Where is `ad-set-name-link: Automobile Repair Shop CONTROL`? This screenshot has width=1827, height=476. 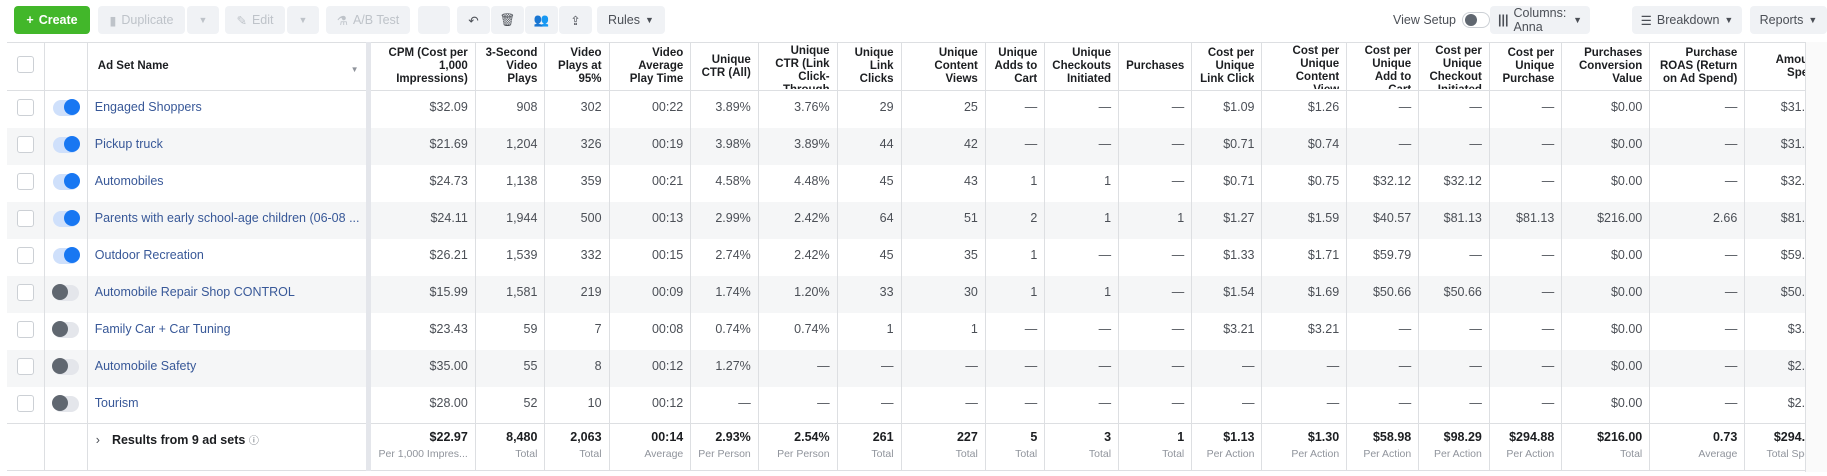
ad-set-name-link: Automobile Repair Shop CONTROL is located at coordinates (194, 291).